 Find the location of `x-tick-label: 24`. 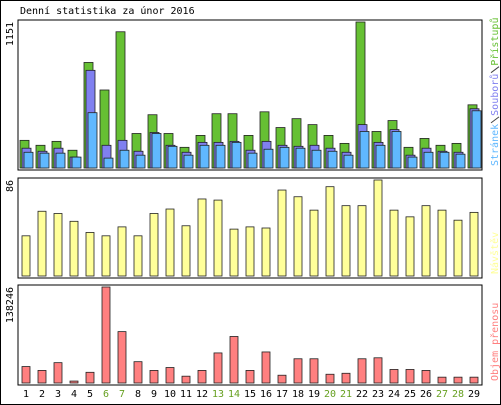

x-tick-label: 24 is located at coordinates (394, 394).